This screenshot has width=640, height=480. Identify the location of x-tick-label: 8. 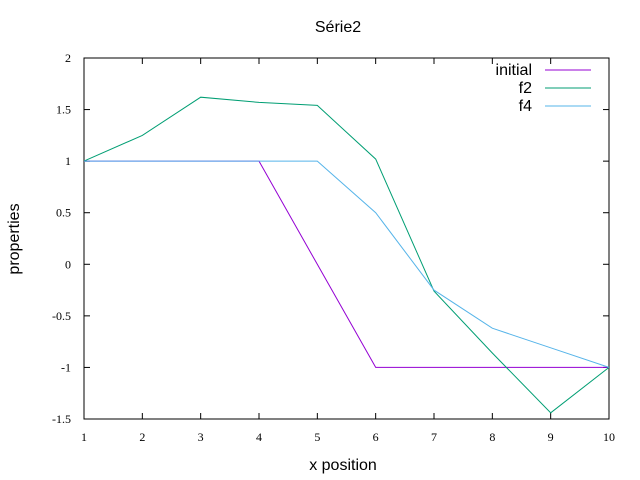
(492, 437).